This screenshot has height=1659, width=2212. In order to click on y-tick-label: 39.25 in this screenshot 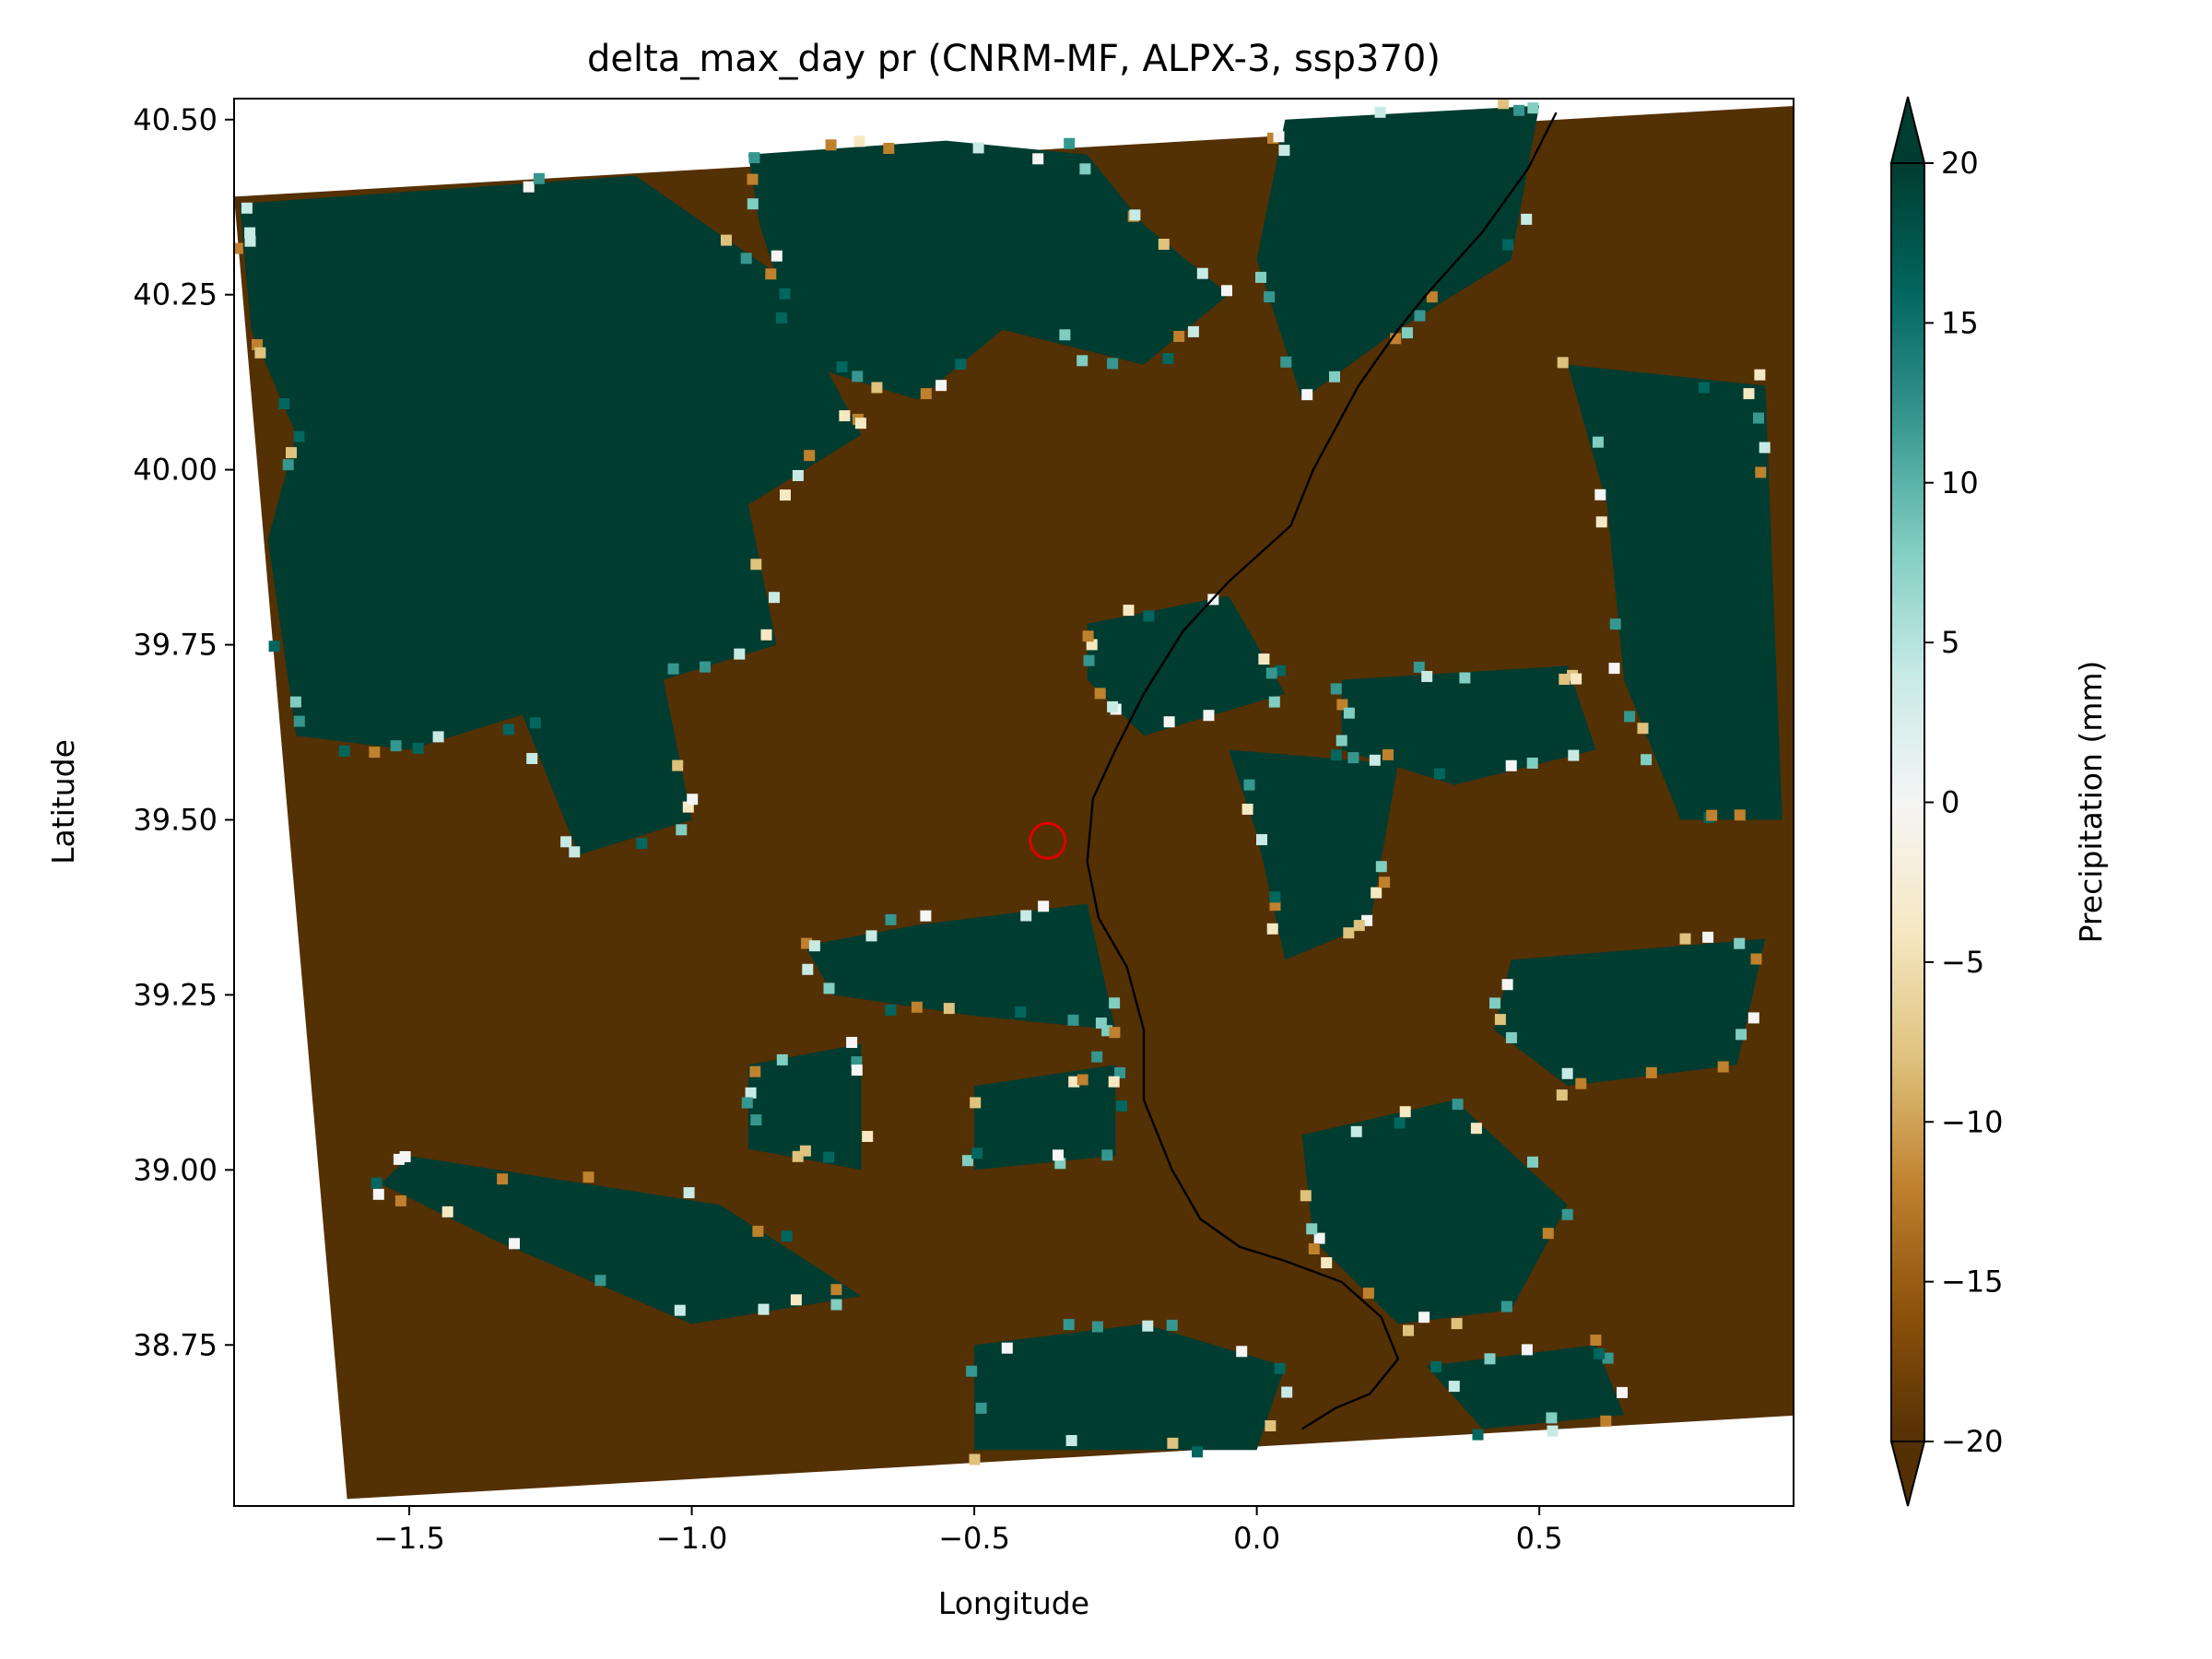, I will do `click(175, 994)`.